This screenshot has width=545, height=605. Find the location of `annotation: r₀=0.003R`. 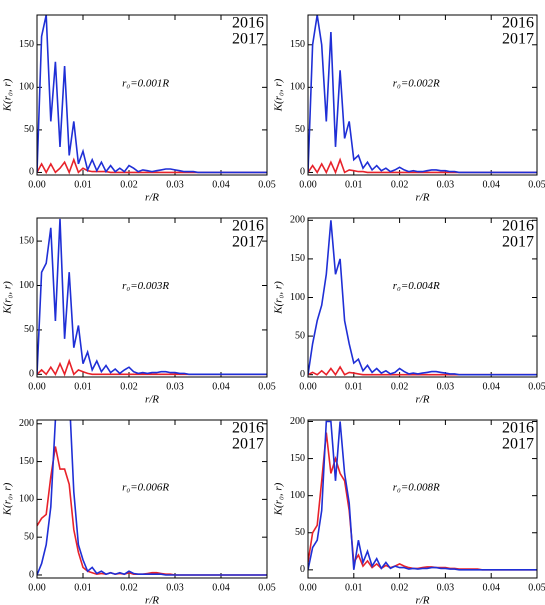

annotation: r₀=0.003R is located at coordinates (145, 286).